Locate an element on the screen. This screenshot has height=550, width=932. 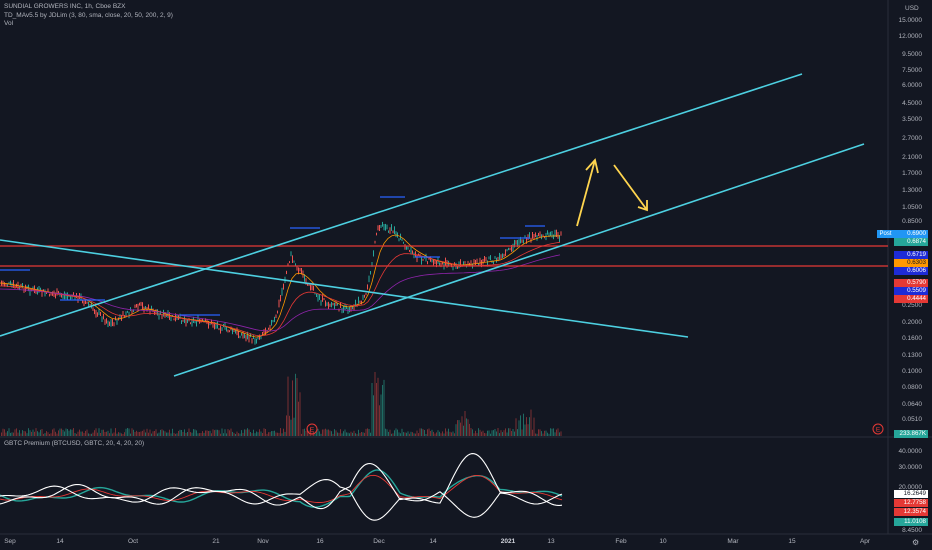
price-badge: 0.6303 is located at coordinates (911, 263).